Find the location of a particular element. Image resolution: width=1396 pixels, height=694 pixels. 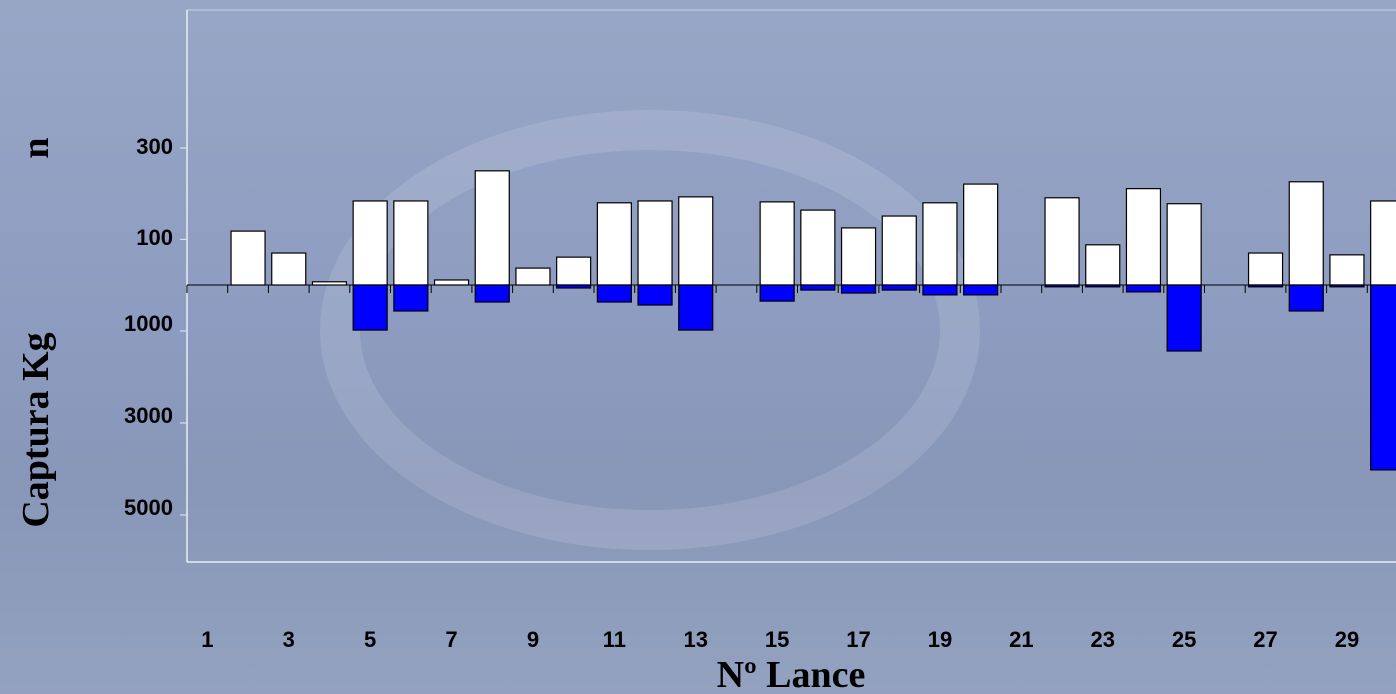

x-tick-label: 1 is located at coordinates (207, 639).